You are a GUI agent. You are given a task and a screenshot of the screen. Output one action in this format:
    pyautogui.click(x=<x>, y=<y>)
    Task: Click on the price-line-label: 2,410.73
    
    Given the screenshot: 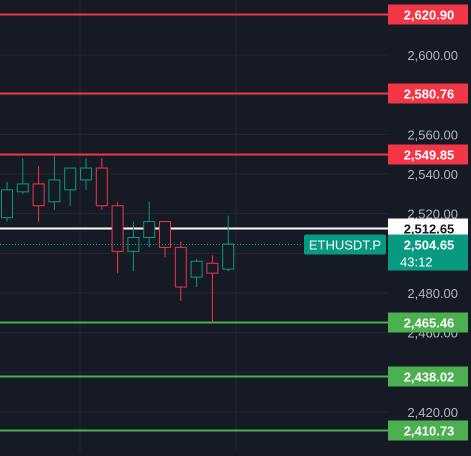 What is the action you would take?
    pyautogui.click(x=429, y=431)
    